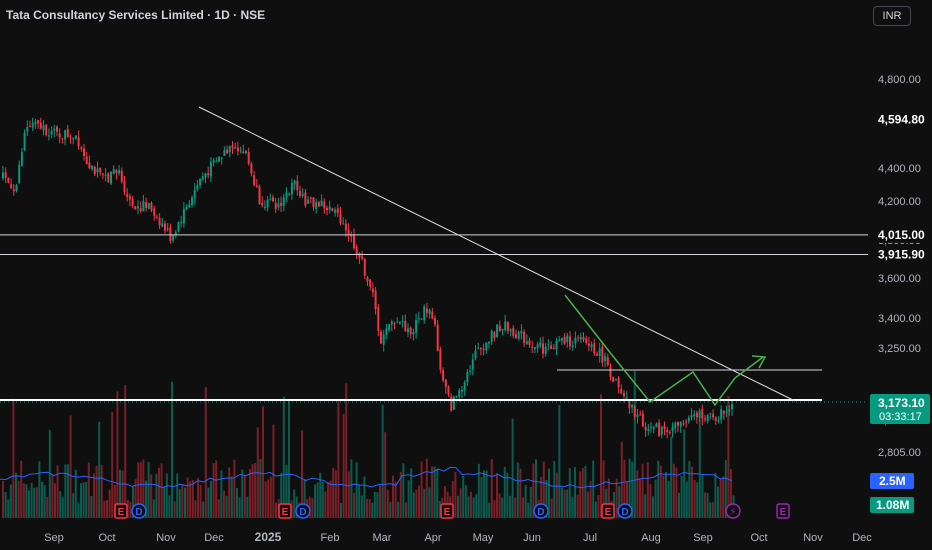  Describe the element at coordinates (899, 202) in the screenshot. I see `y-tick-label: 4,200.00` at that location.